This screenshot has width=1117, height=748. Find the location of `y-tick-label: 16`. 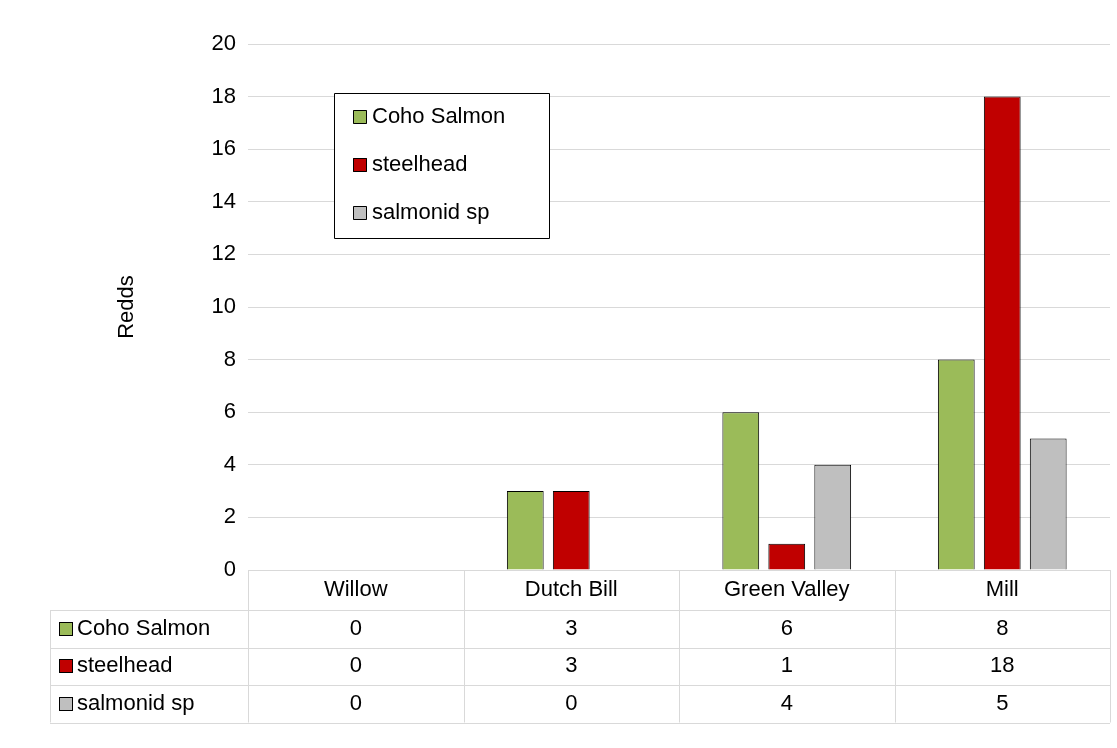

y-tick-label: 16 is located at coordinates (223, 148).